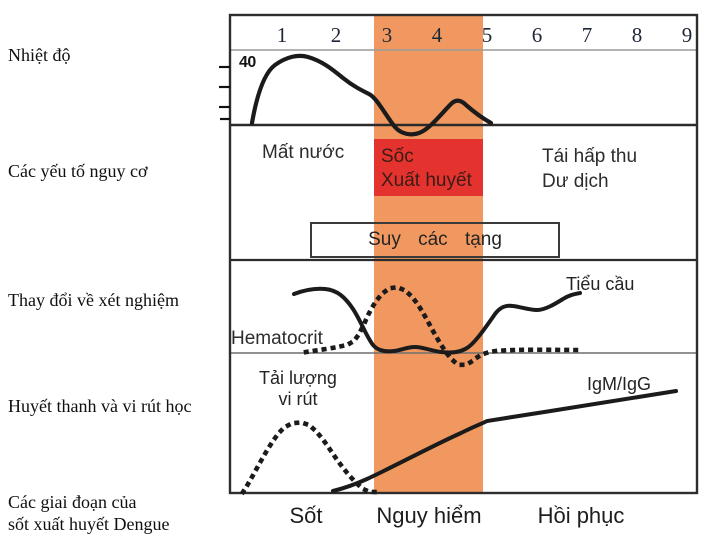  I want to click on viral-load-label: Tải lượng vi rút, so click(298, 389).